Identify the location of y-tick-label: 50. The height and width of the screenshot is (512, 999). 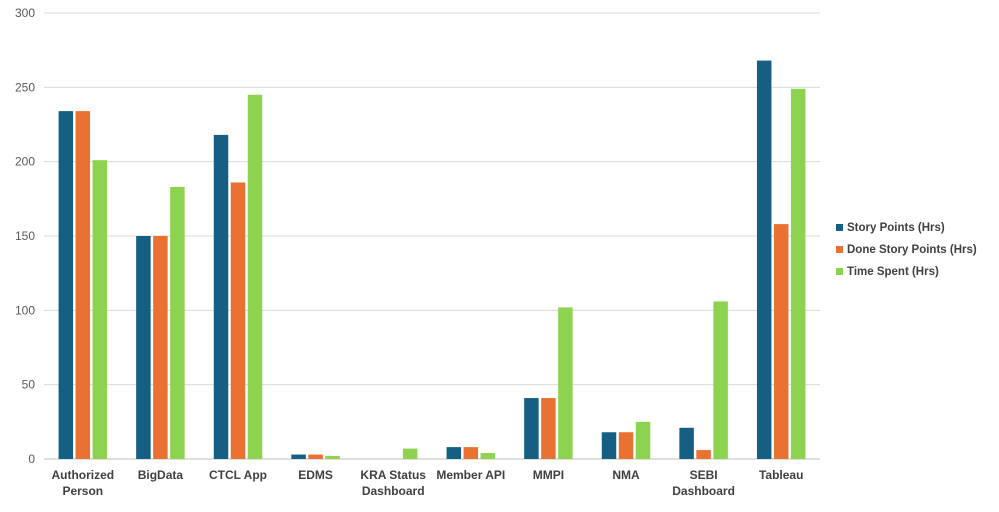
(29, 385).